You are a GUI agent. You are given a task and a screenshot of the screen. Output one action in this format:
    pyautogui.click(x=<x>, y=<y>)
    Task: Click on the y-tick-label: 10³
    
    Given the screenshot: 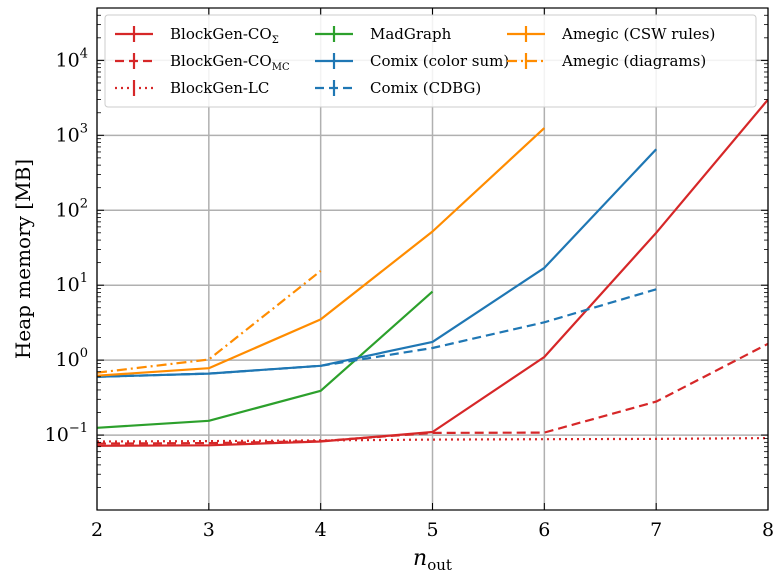 What is the action you would take?
    pyautogui.click(x=72, y=133)
    